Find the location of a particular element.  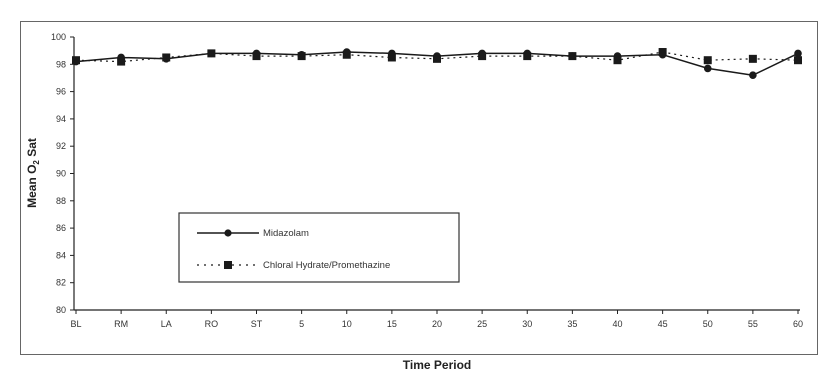

x-tick-label: 60 is located at coordinates (798, 324).